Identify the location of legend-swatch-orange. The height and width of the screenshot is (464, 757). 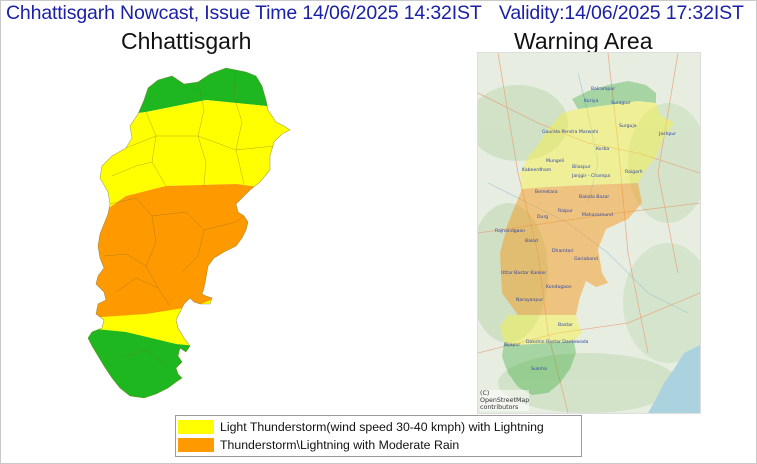
(196, 444).